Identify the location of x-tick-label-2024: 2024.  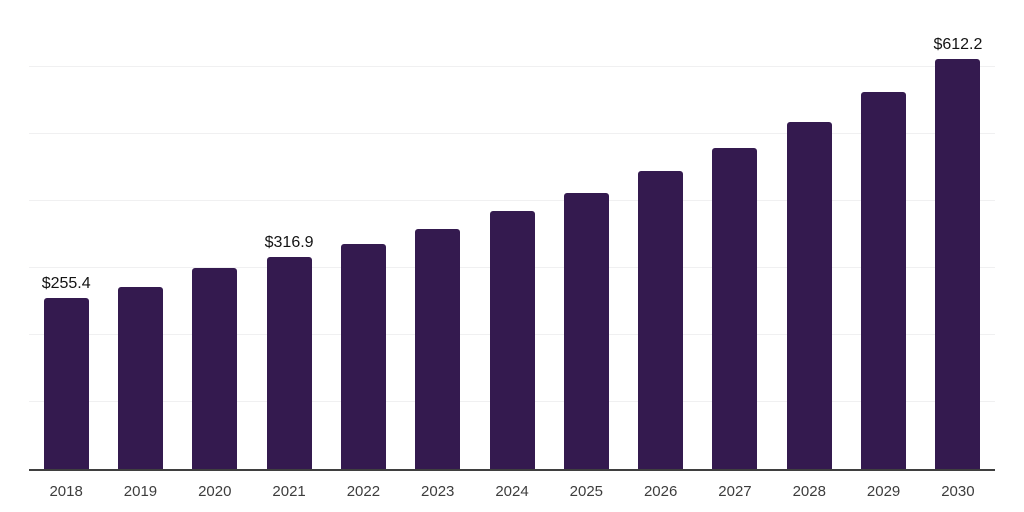
(512, 491).